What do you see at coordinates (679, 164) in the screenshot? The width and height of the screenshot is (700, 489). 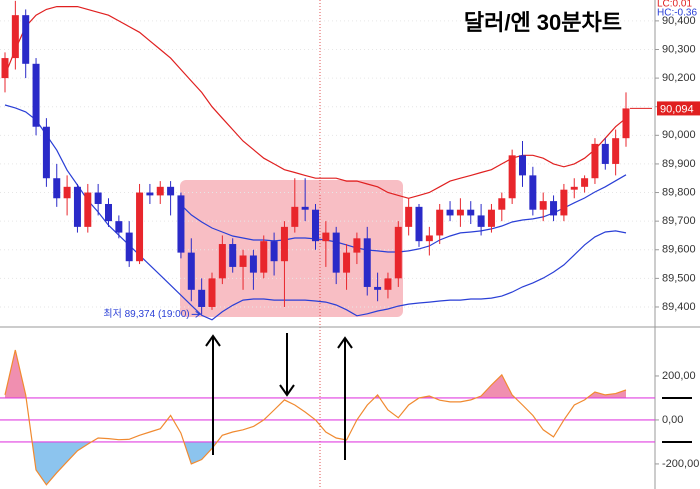 I see `y-tick-label: 89,900` at bounding box center [679, 164].